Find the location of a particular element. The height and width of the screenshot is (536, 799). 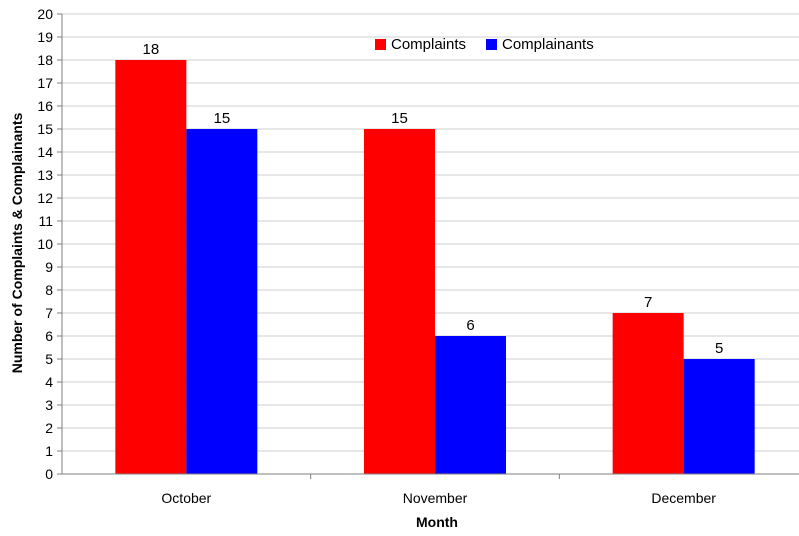

legend-label-complainants: Complainants is located at coordinates (548, 44).